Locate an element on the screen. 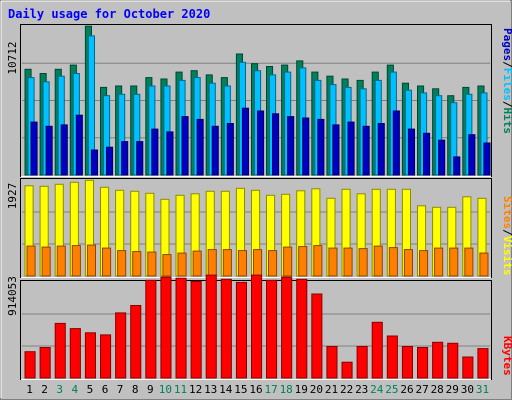 Image resolution: width=512 pixels, height=400 pixels. day-label-5: 5 is located at coordinates (90, 389).